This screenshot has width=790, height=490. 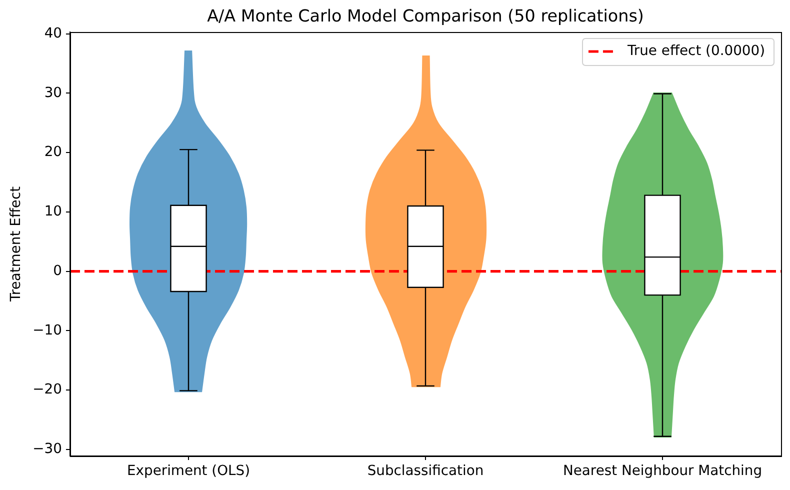 What do you see at coordinates (16, 244) in the screenshot?
I see `y-axis-title: Treatment Effect` at bounding box center [16, 244].